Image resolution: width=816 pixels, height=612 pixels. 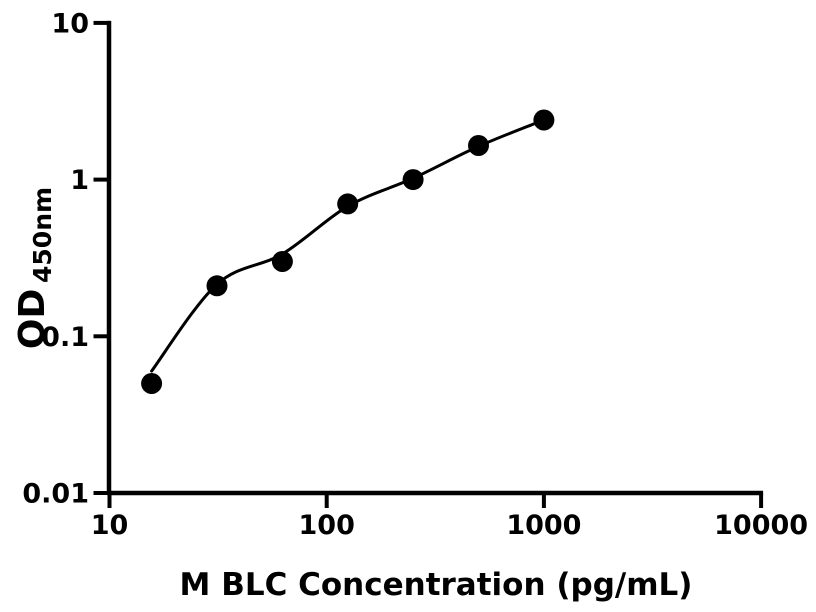 What do you see at coordinates (70, 23) in the screenshot?
I see `y-tick-label: 10` at bounding box center [70, 23].